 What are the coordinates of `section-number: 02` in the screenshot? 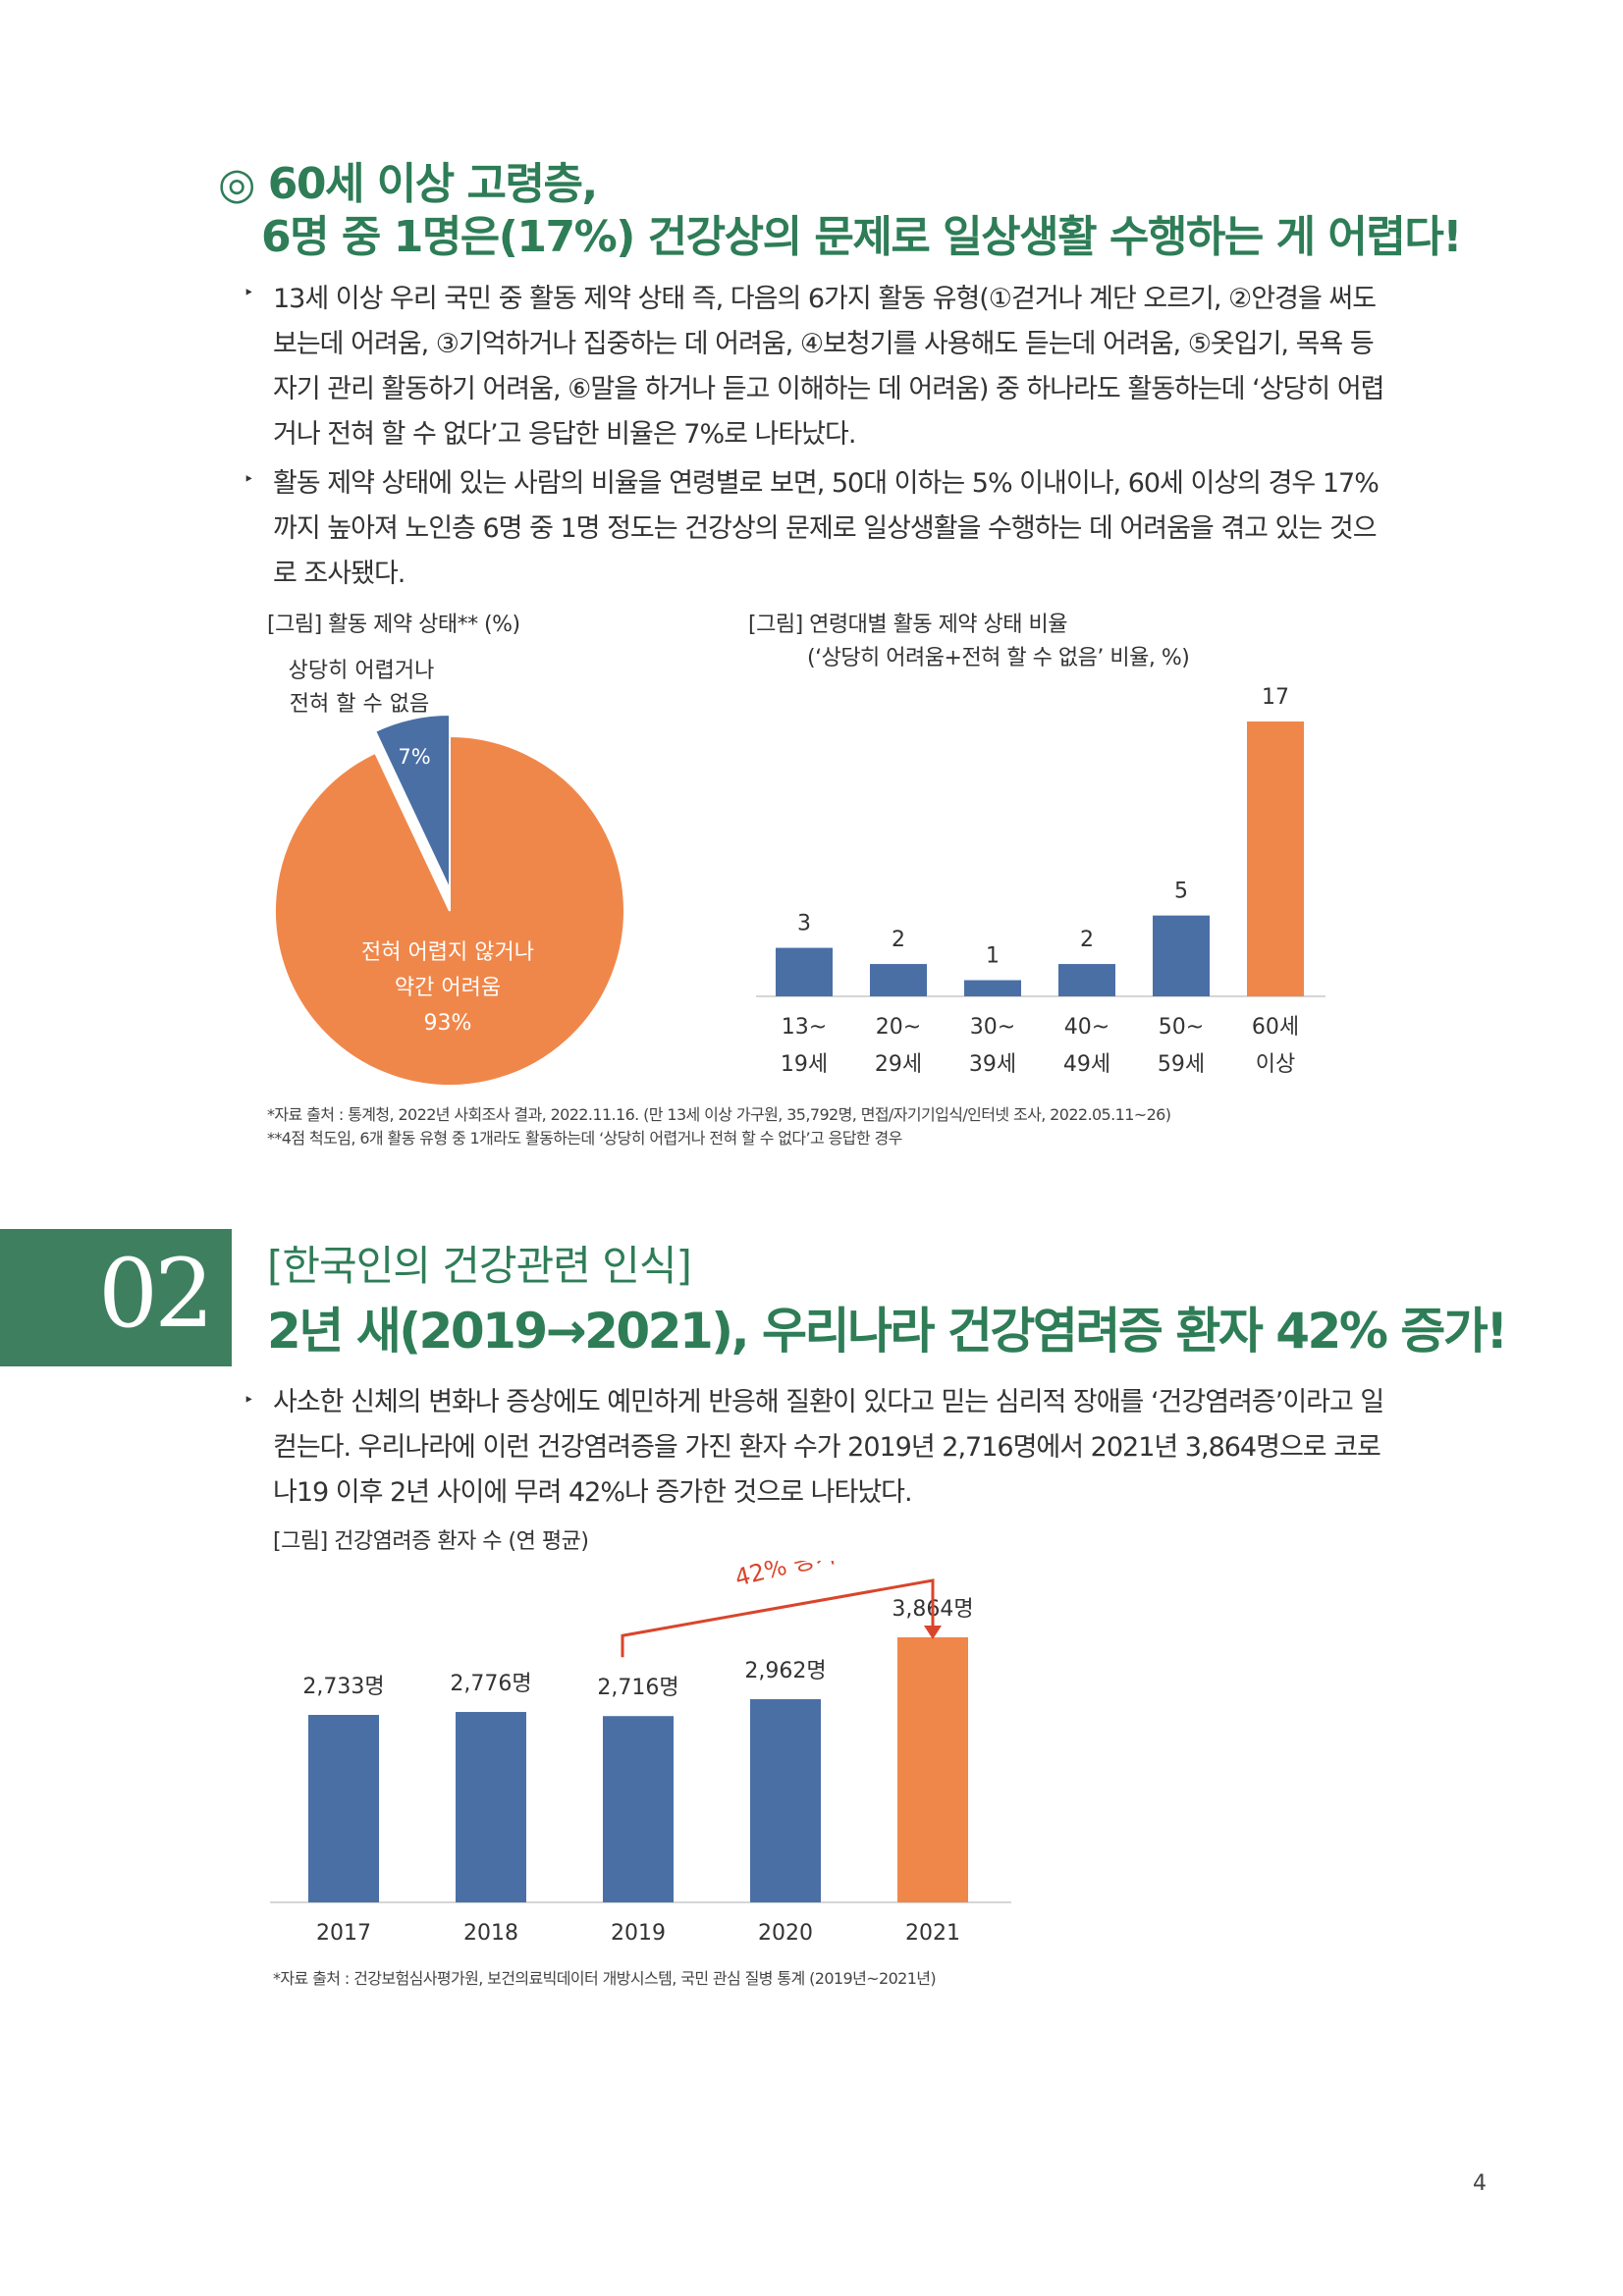 It's located at (156, 1294).